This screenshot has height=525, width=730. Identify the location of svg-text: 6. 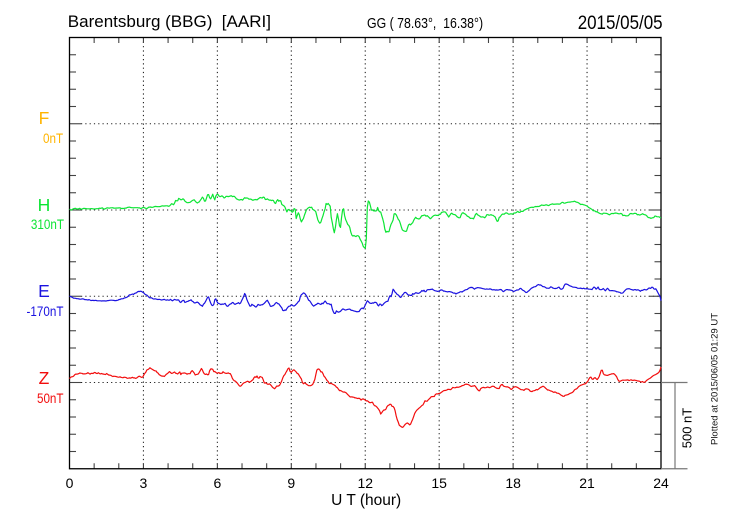
(217, 483).